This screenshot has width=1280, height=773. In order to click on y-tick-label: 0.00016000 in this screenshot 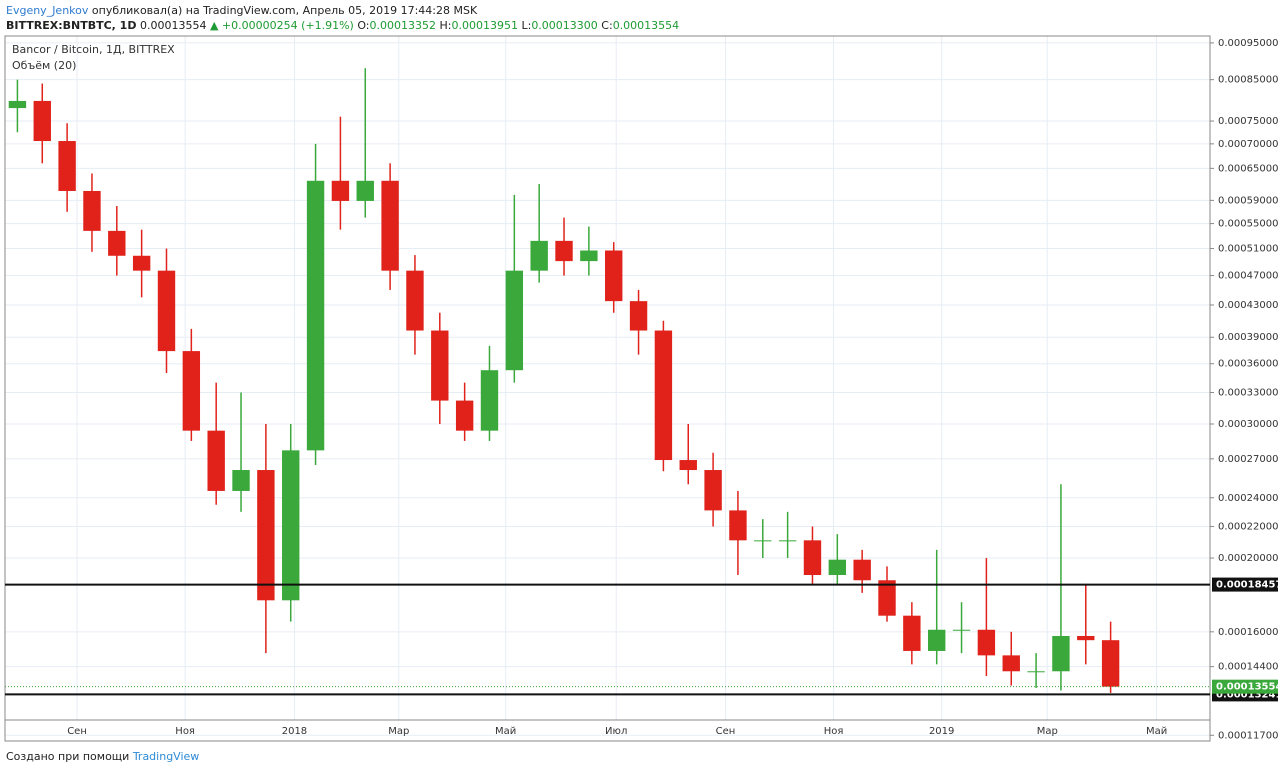, I will do `click(1248, 632)`.